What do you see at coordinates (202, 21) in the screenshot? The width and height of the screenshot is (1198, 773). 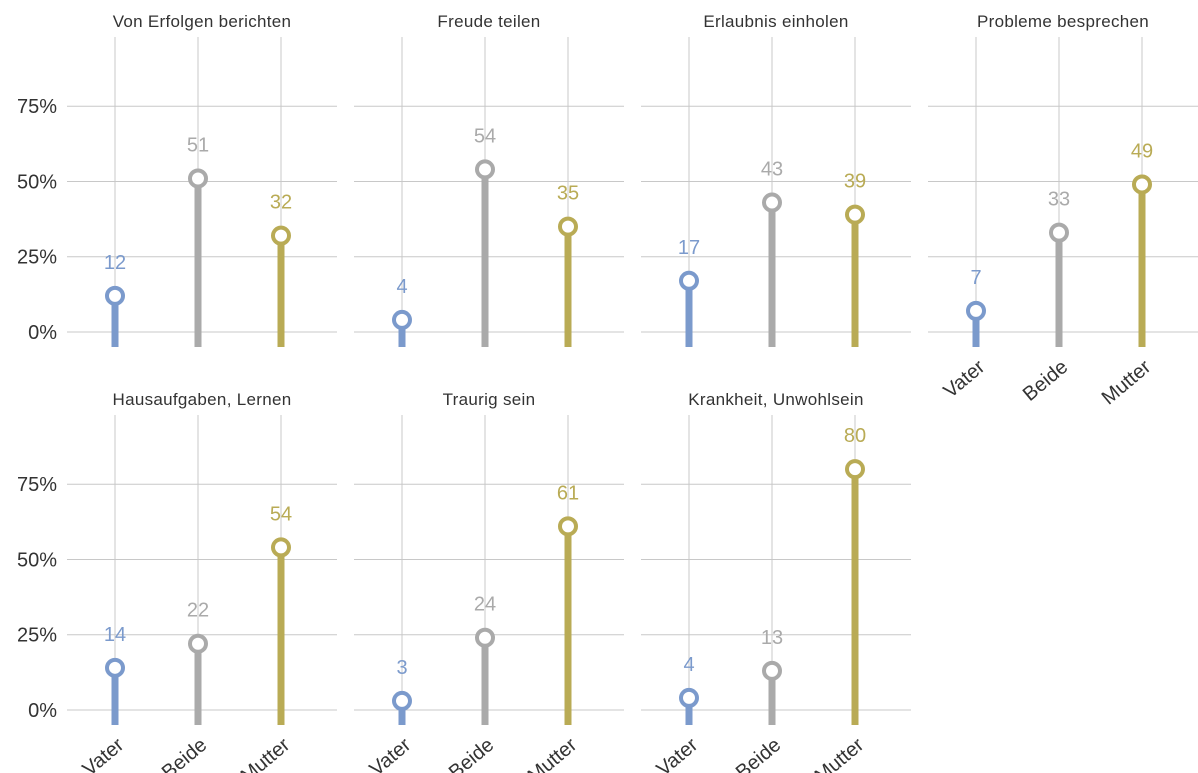 I see `panel-title: Von Erfolgen berichten` at bounding box center [202, 21].